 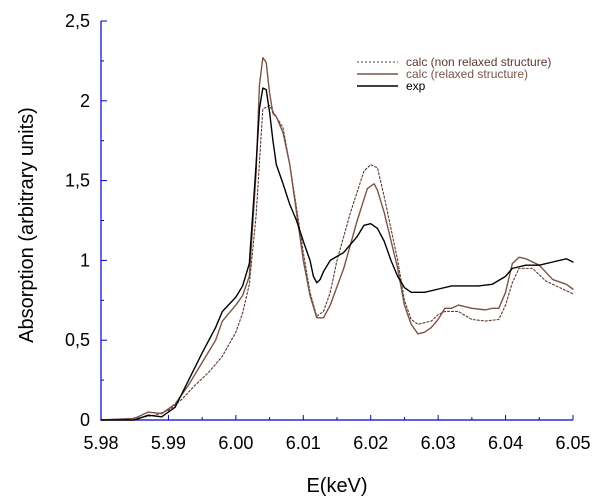 I want to click on y-tick-label: 0, so click(x=85, y=420).